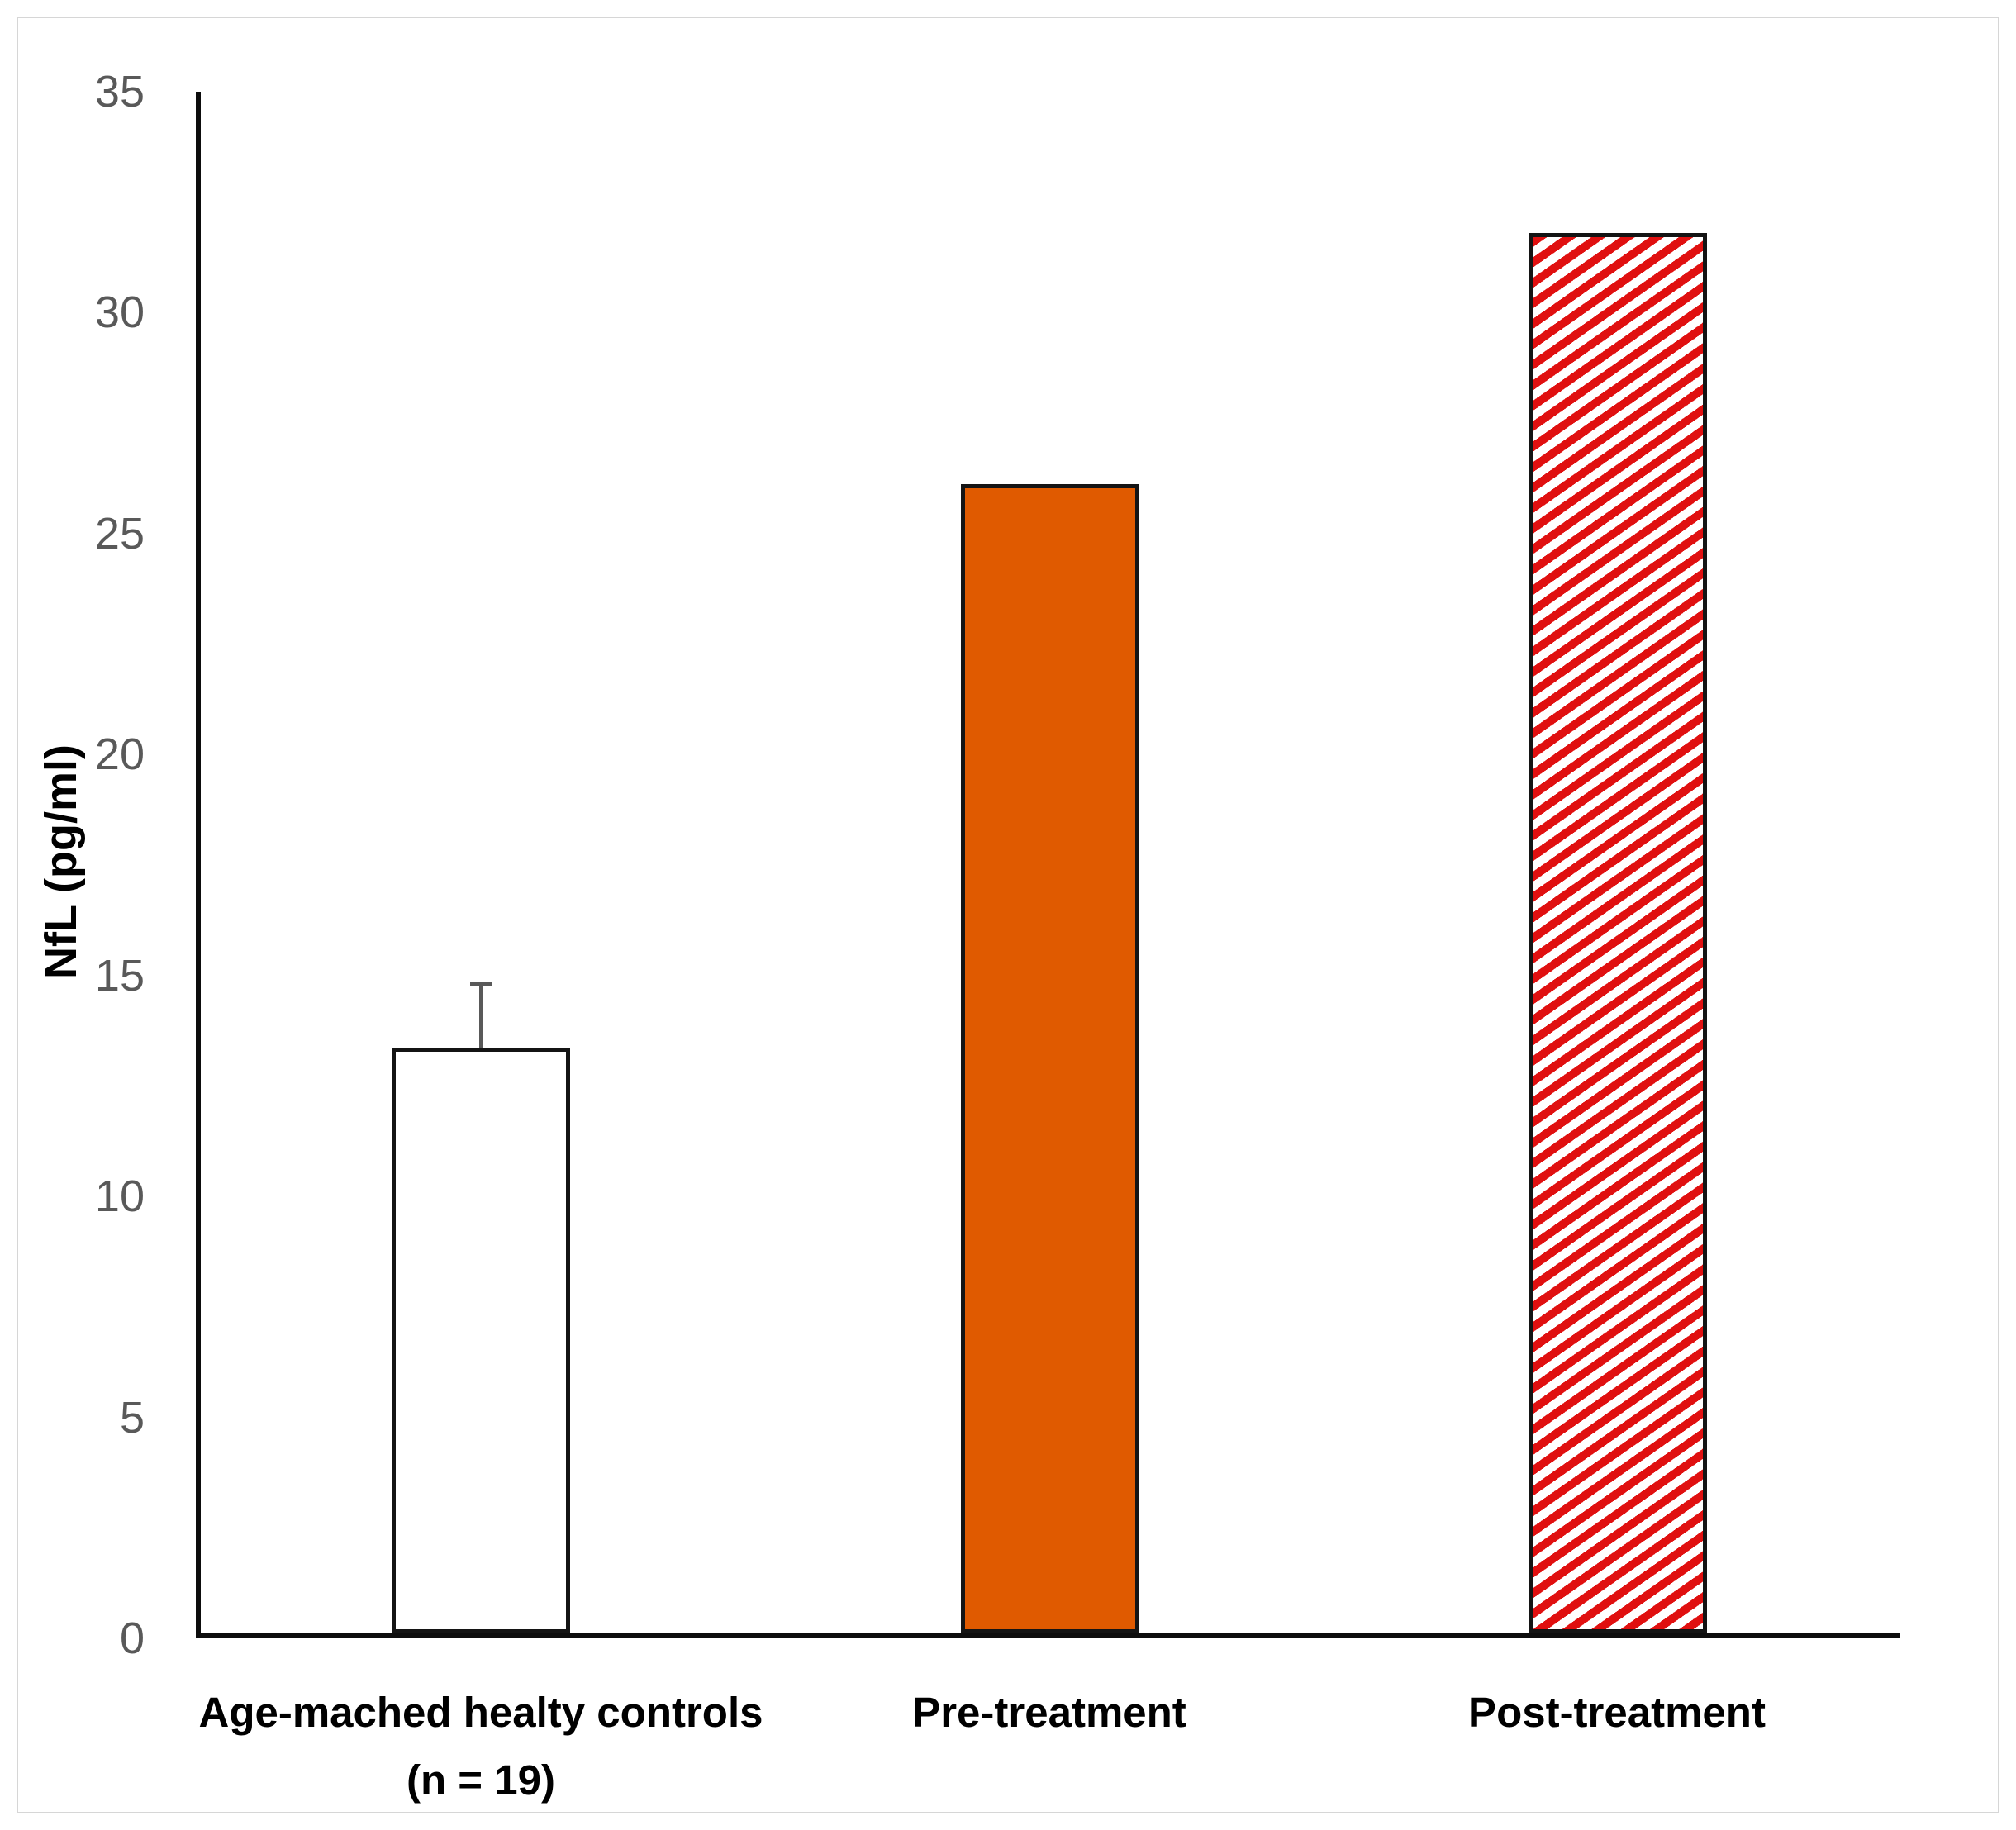  What do you see at coordinates (119, 91) in the screenshot?
I see `y-tick-label: 35` at bounding box center [119, 91].